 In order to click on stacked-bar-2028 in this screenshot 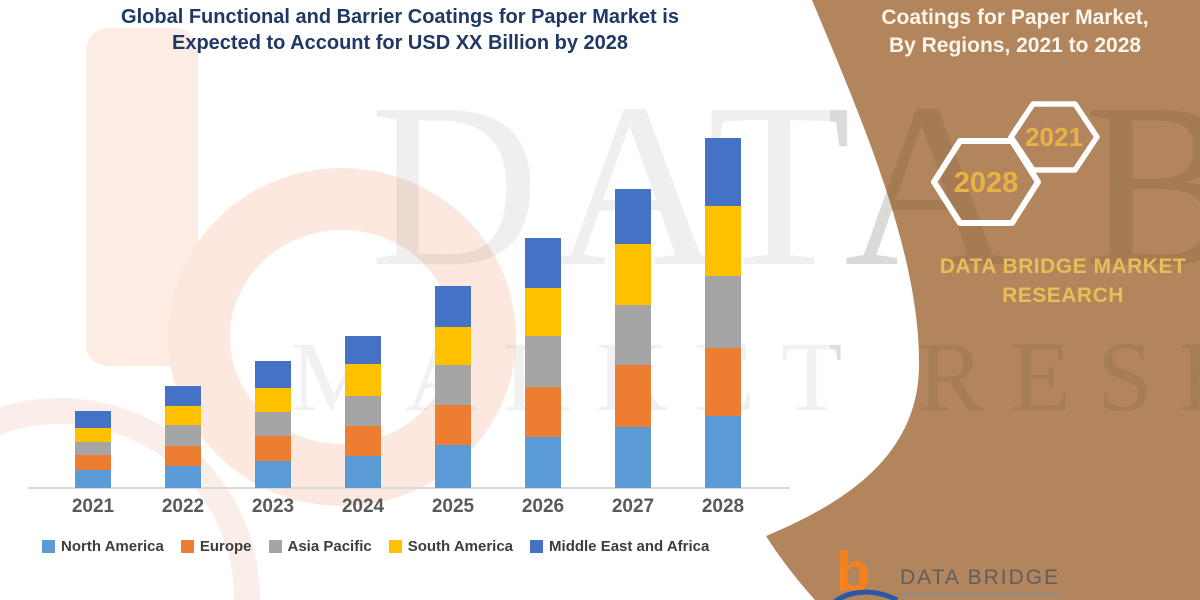, I will do `click(723, 313)`.